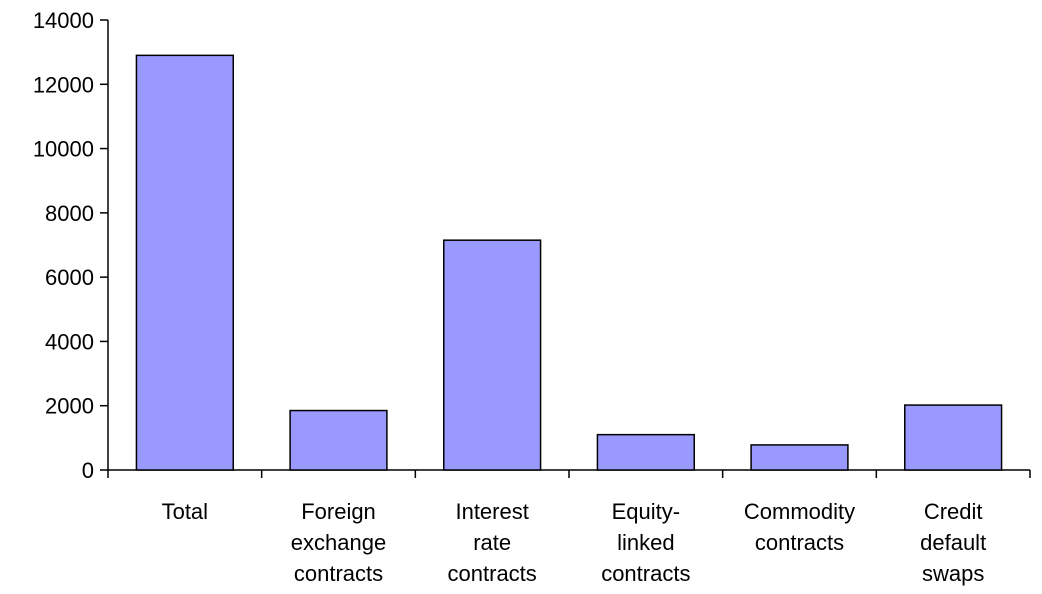 This screenshot has width=1042, height=594. Describe the element at coordinates (646, 511) in the screenshot. I see `category-label-line: Equity-` at that location.